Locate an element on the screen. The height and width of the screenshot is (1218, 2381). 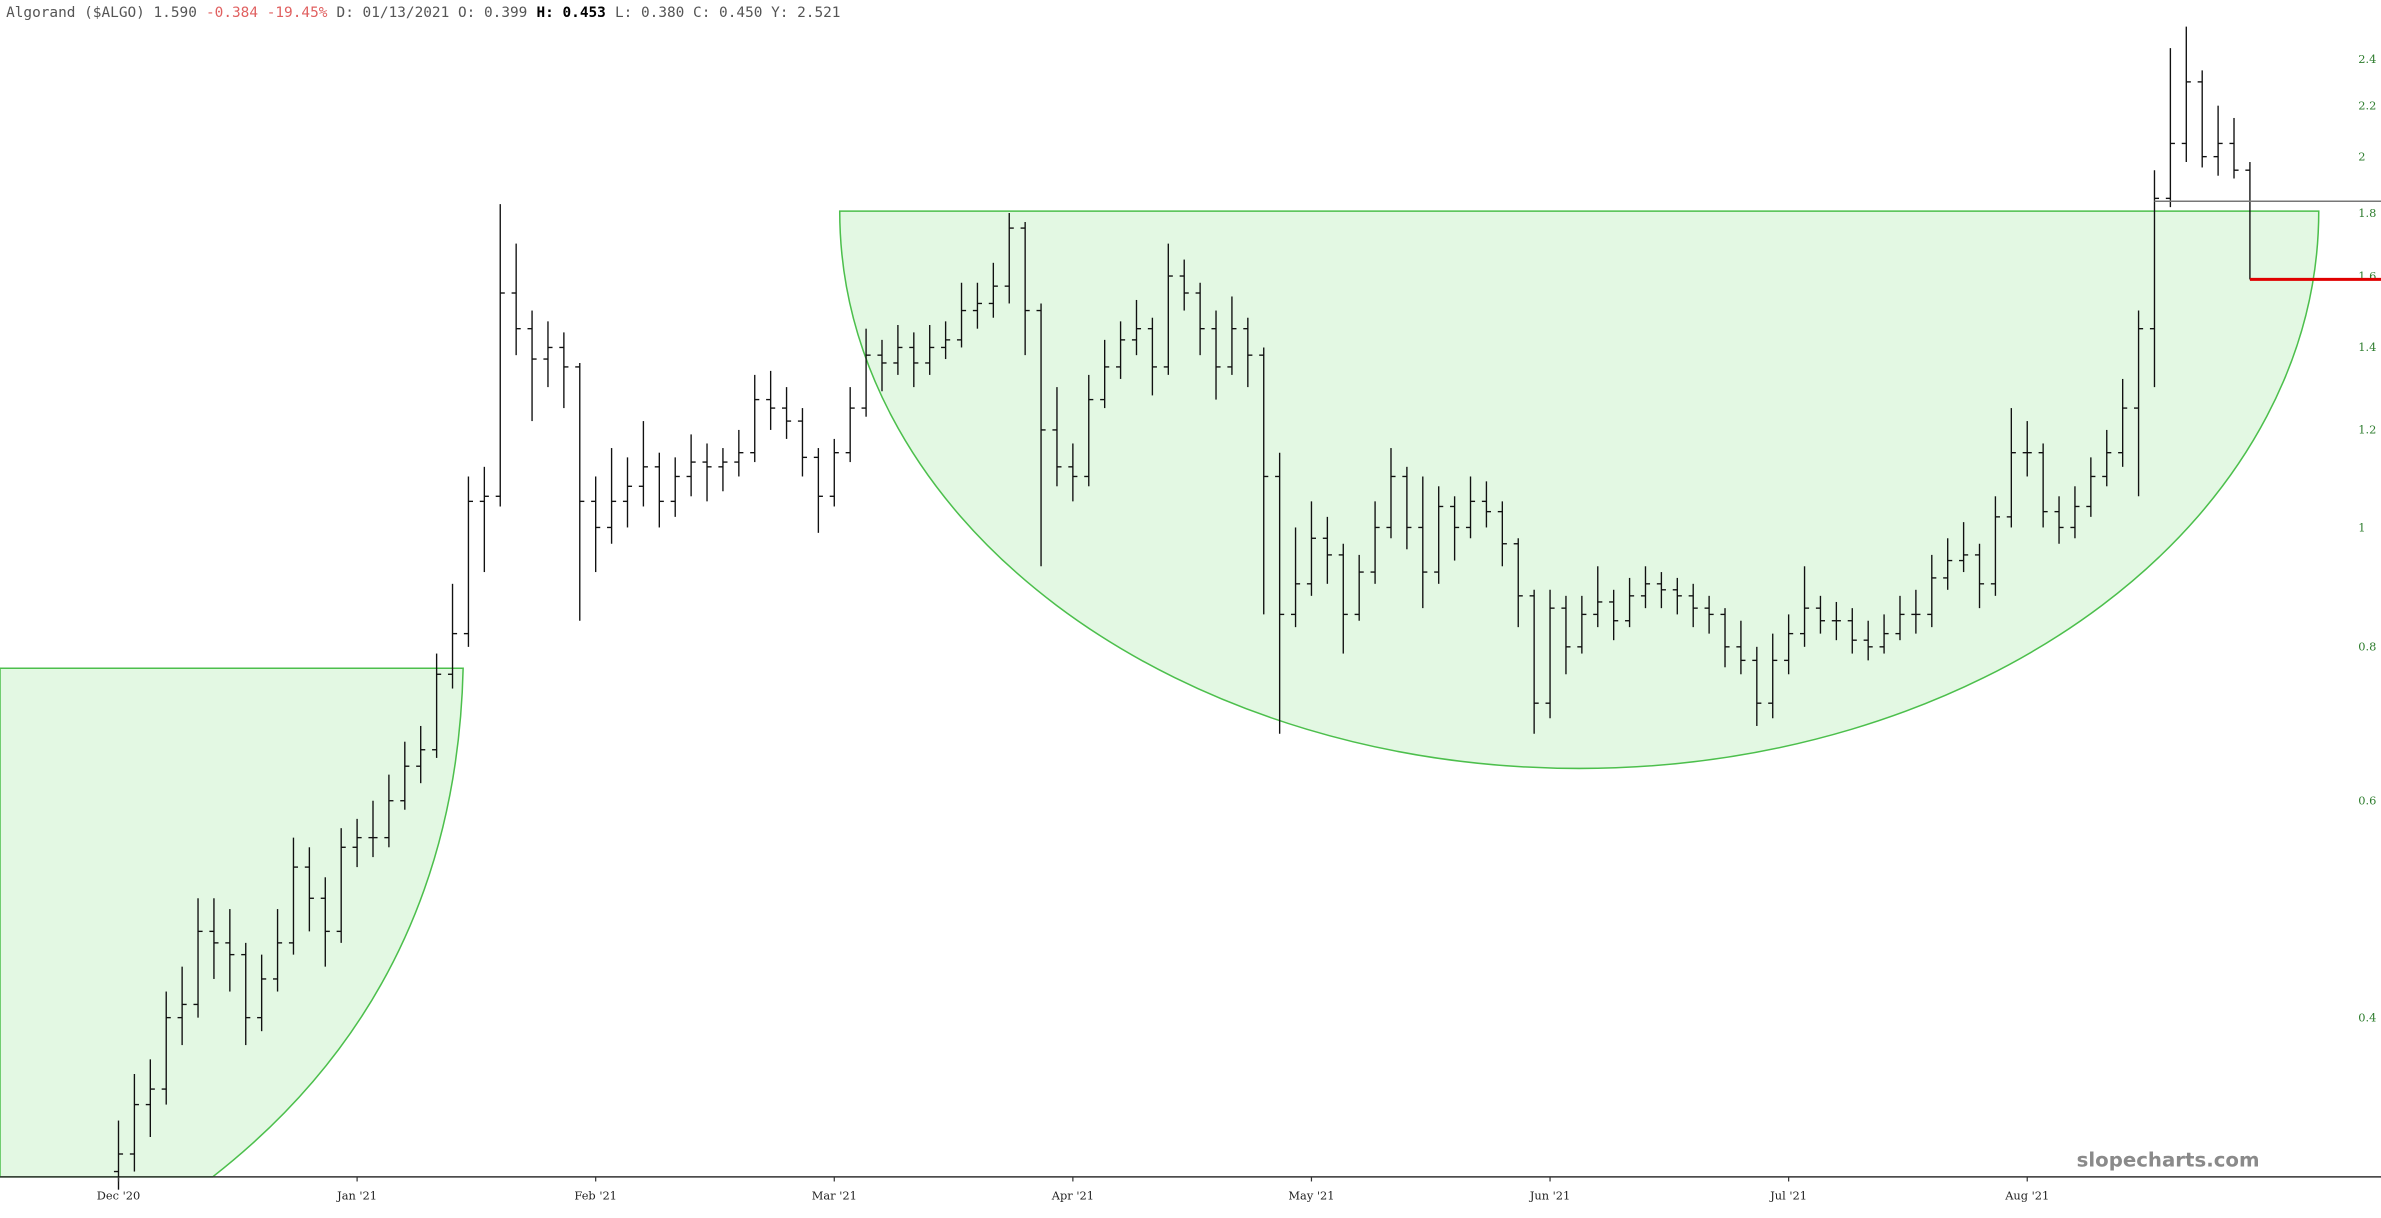
x-tick-label: Aug '21 is located at coordinates (2026, 1196).